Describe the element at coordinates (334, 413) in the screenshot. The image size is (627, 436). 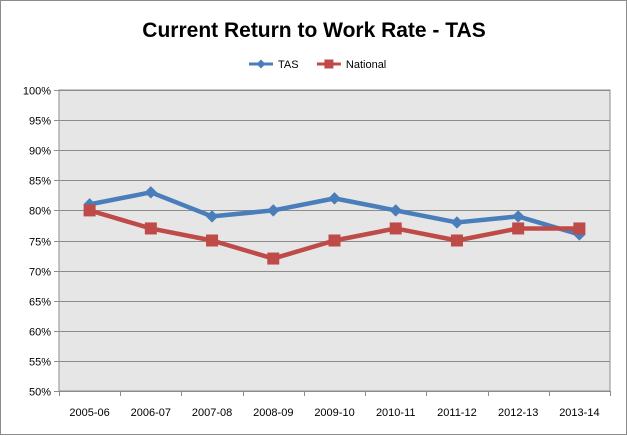
I see `x-tick-label: 2009-10` at that location.